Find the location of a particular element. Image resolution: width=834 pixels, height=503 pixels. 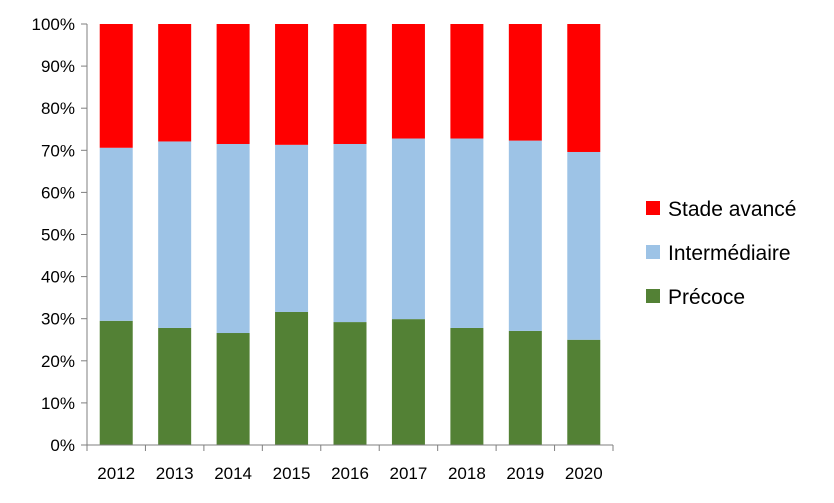

legend-swatch-intermediaire is located at coordinates (653, 252).